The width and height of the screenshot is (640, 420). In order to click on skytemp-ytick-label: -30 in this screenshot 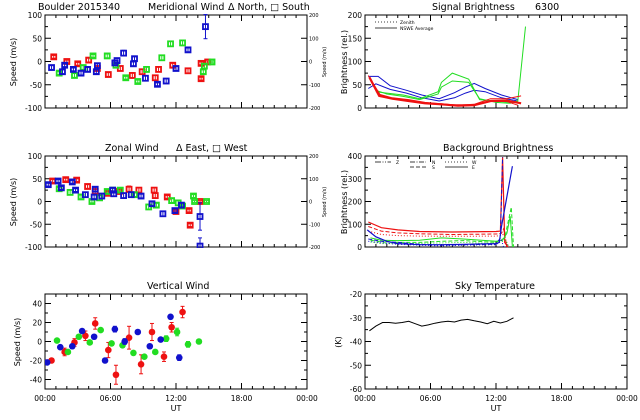, I will do `click(356, 318)`.